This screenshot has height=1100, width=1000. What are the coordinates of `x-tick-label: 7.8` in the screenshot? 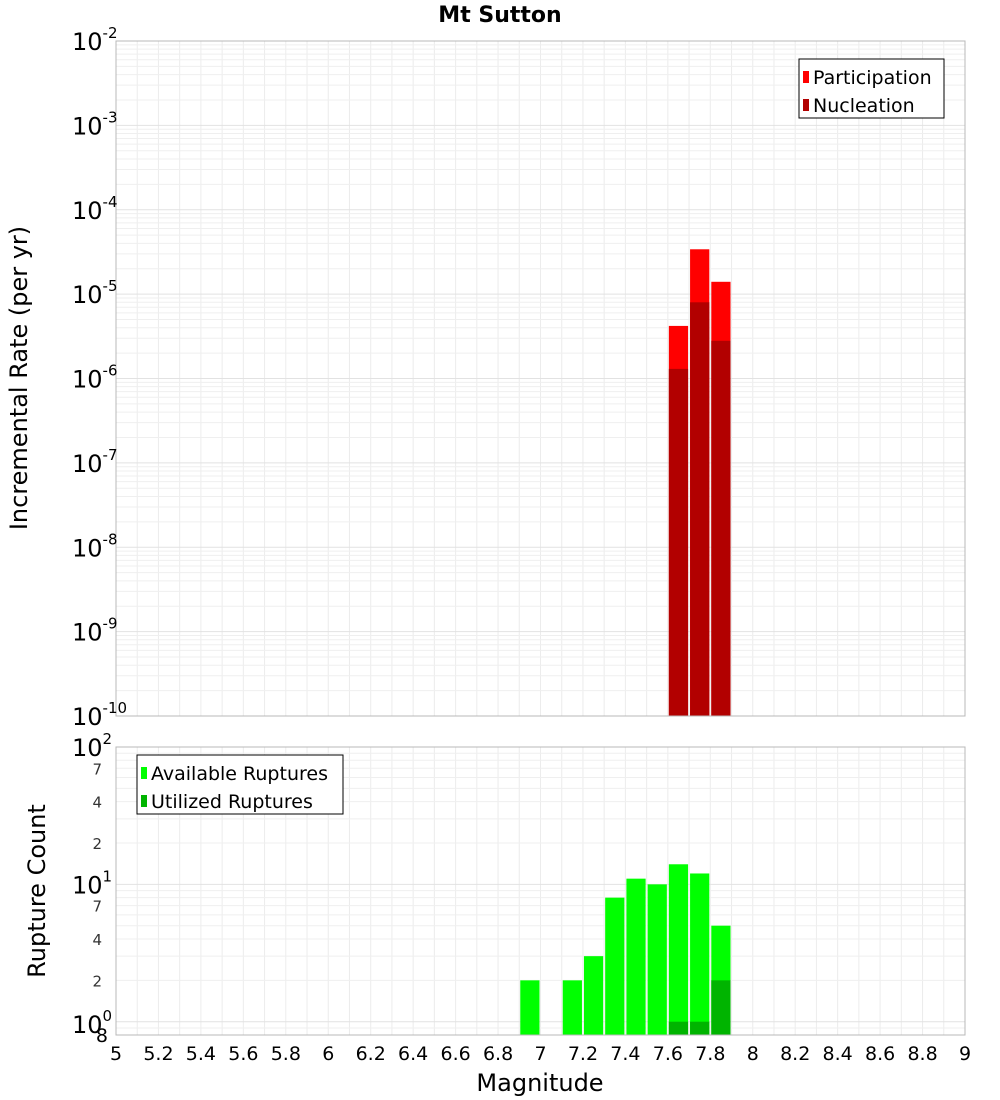 It's located at (710, 1054).